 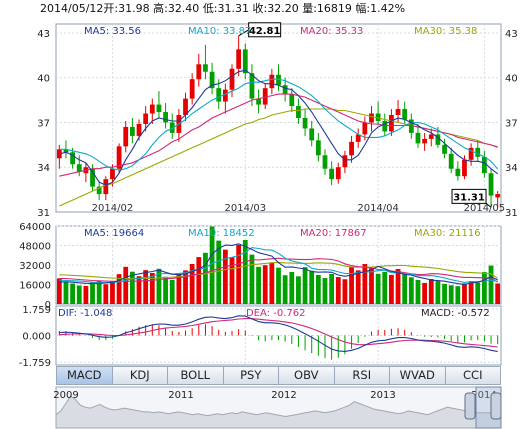 What do you see at coordinates (483, 395) in the screenshot?
I see `navigator-year-label: 2014` at bounding box center [483, 395].